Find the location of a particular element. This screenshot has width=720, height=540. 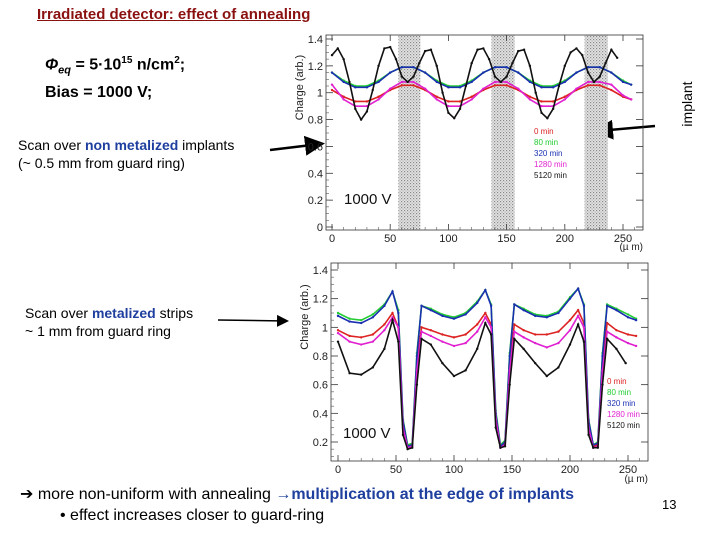

conclusion-highlight: multiplication at the edge of implants is located at coordinates (432, 494).